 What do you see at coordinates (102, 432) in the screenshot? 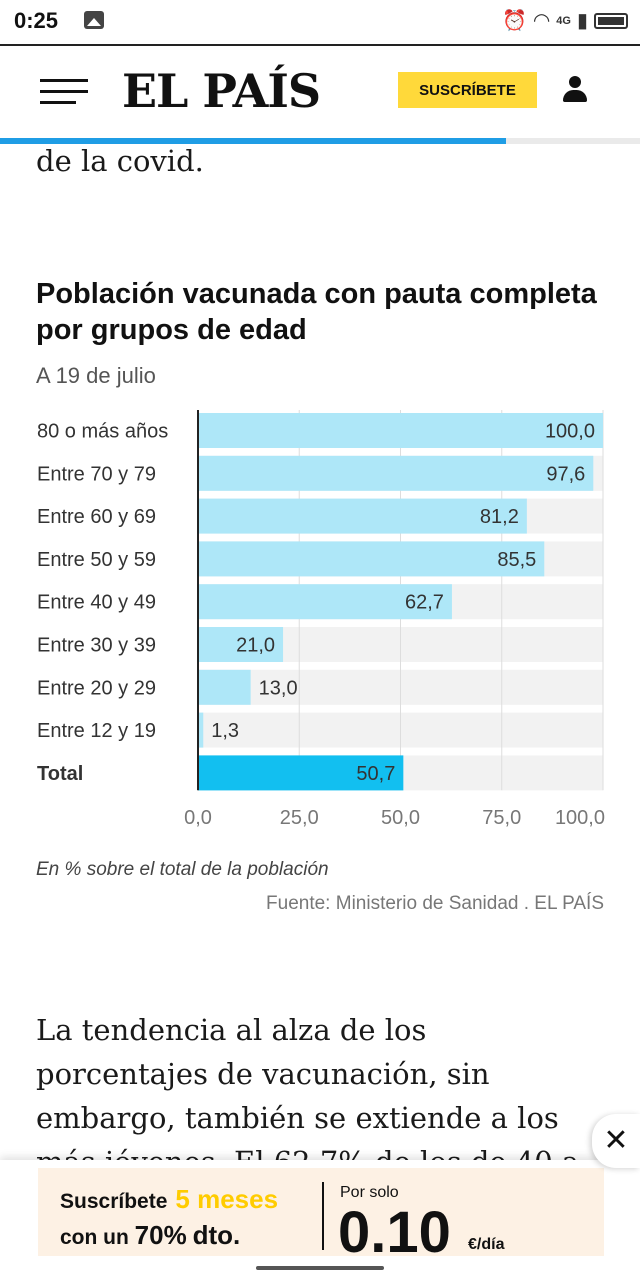
I see `category-label: 80 o más años` at bounding box center [102, 432].